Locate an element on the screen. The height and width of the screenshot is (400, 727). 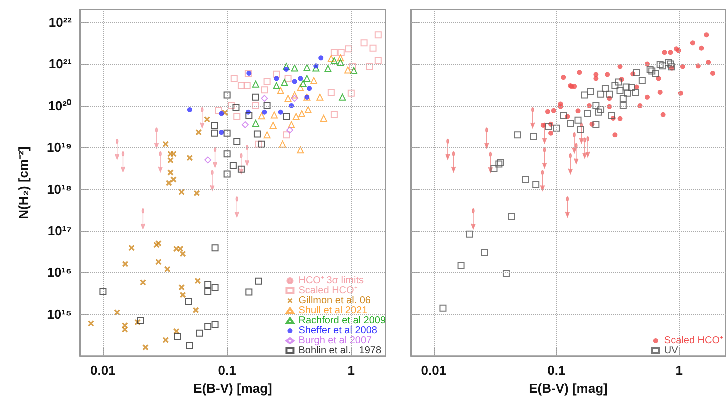
y-tick-label: 10²² is located at coordinates (60, 22).